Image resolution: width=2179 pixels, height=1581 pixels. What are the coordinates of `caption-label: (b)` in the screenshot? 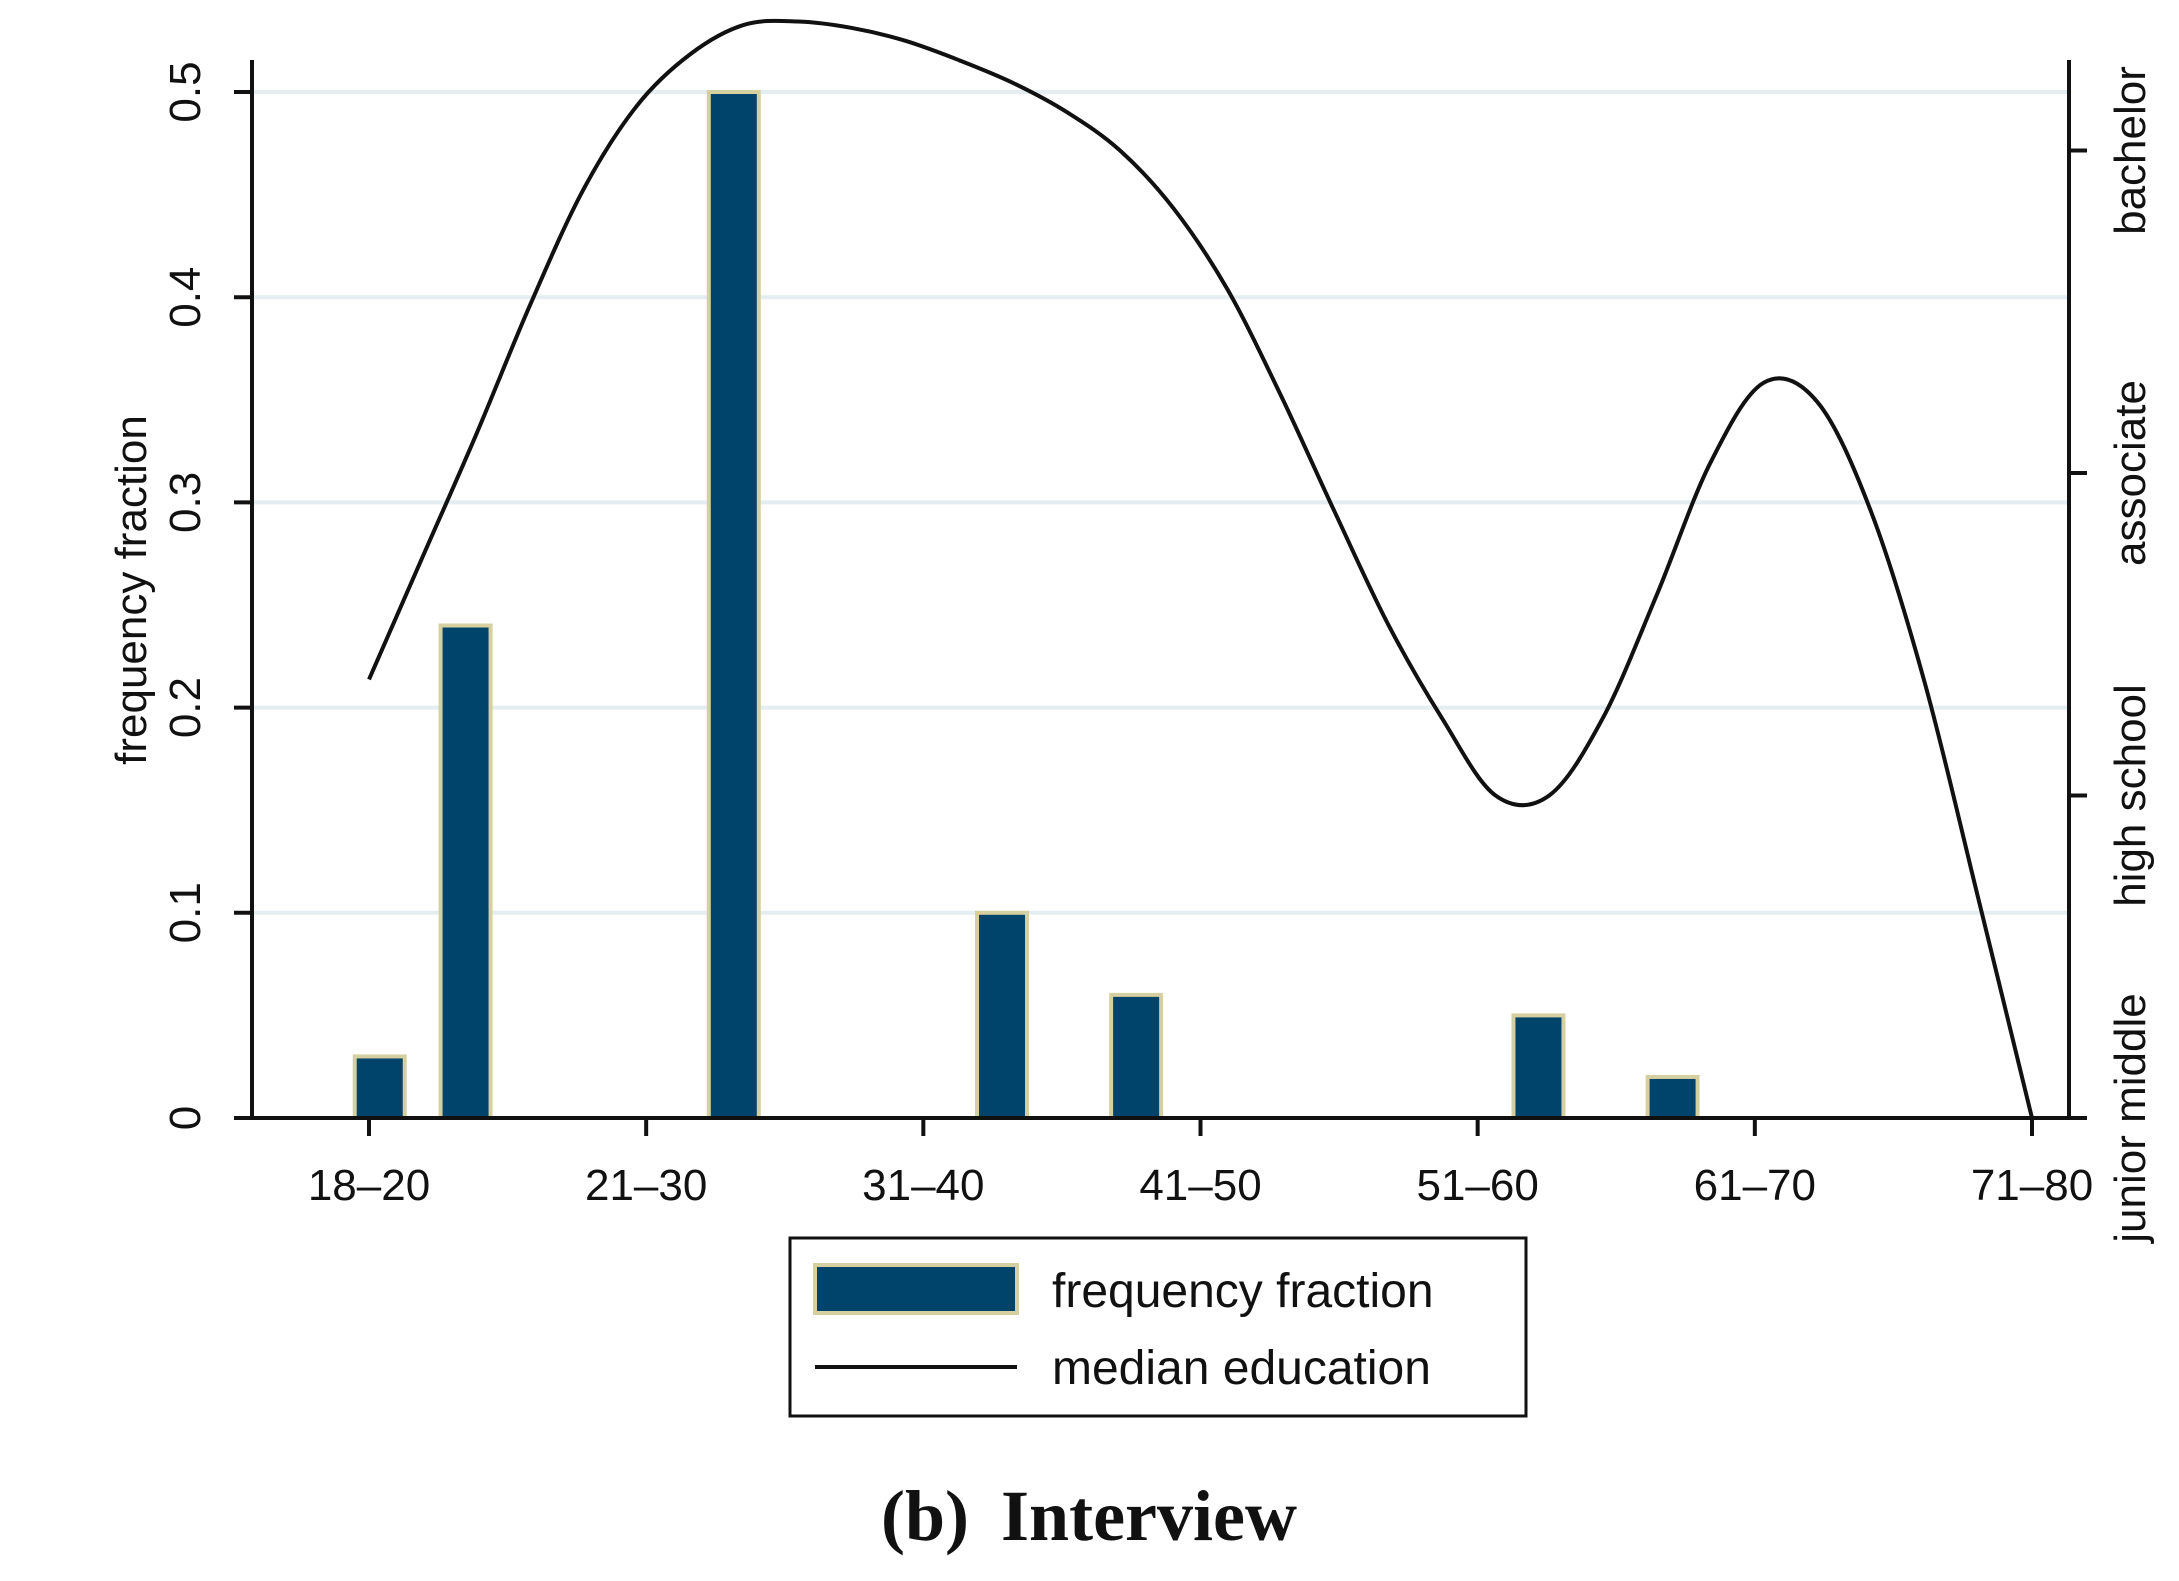 It's located at (925, 1516).